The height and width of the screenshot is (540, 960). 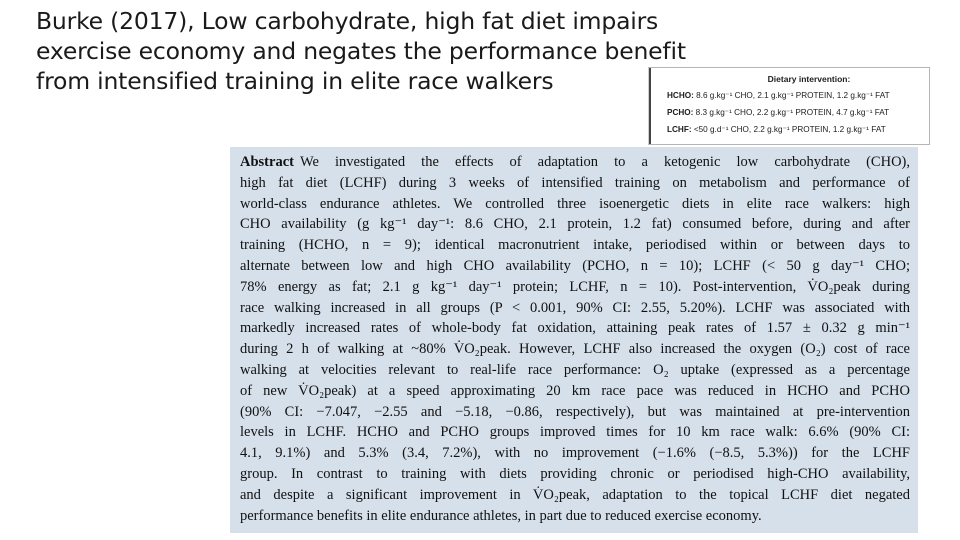 I want to click on diet-row-label: PCHO:, so click(x=680, y=112).